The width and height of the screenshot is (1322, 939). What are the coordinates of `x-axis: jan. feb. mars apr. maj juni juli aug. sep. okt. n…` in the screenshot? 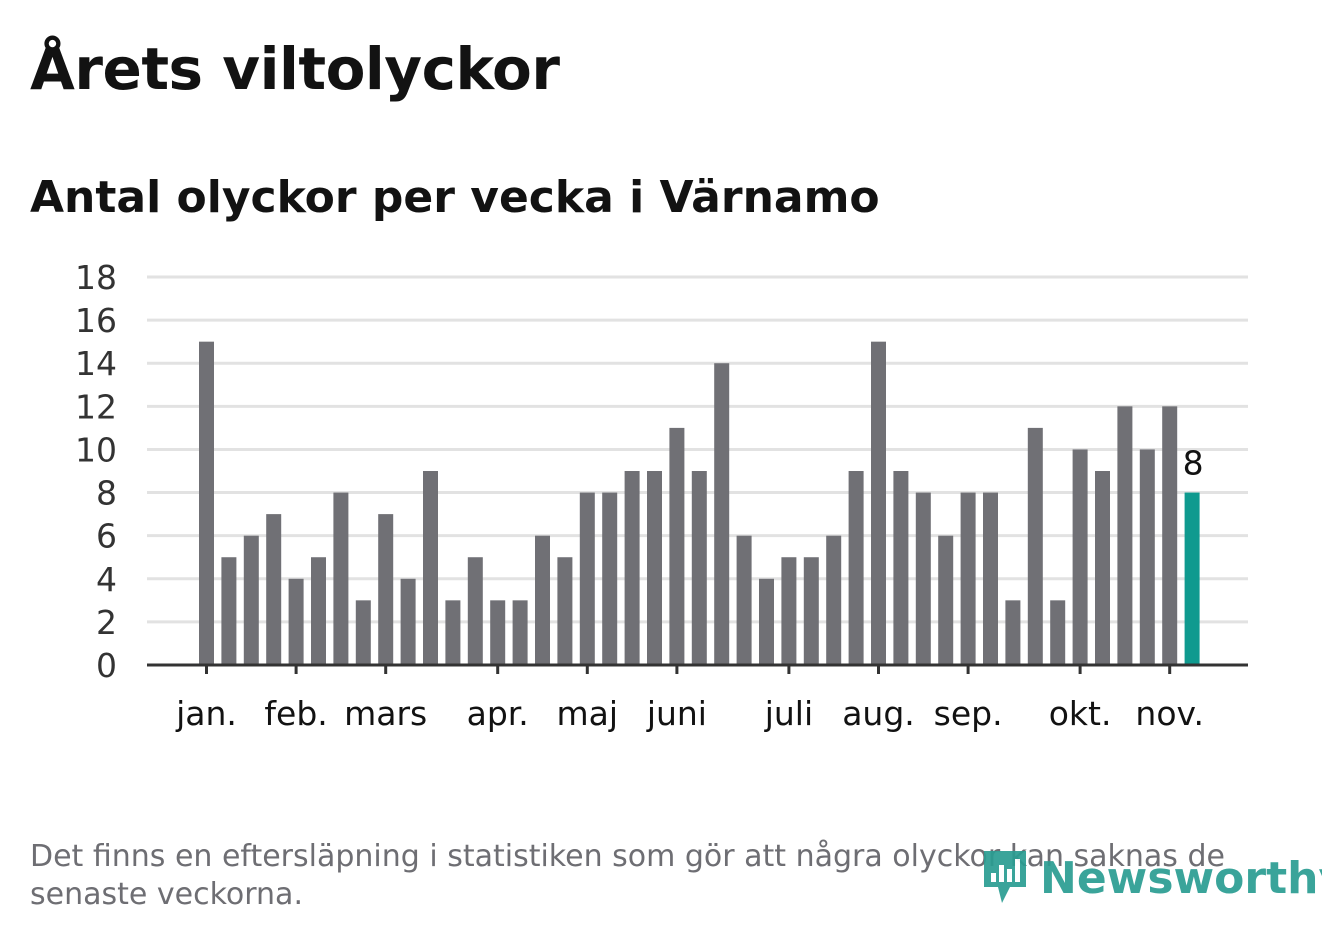 It's located at (697, 698).